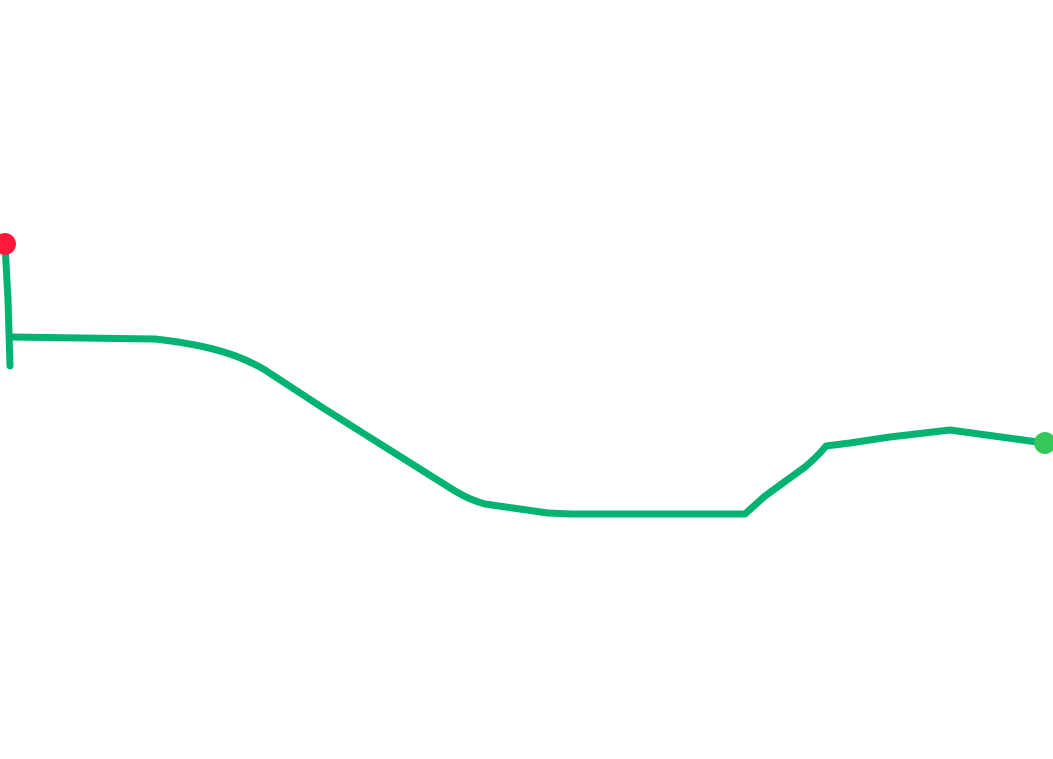 This screenshot has width=1053, height=759. Describe the element at coordinates (7, 305) in the screenshot. I see `route-spur` at that location.